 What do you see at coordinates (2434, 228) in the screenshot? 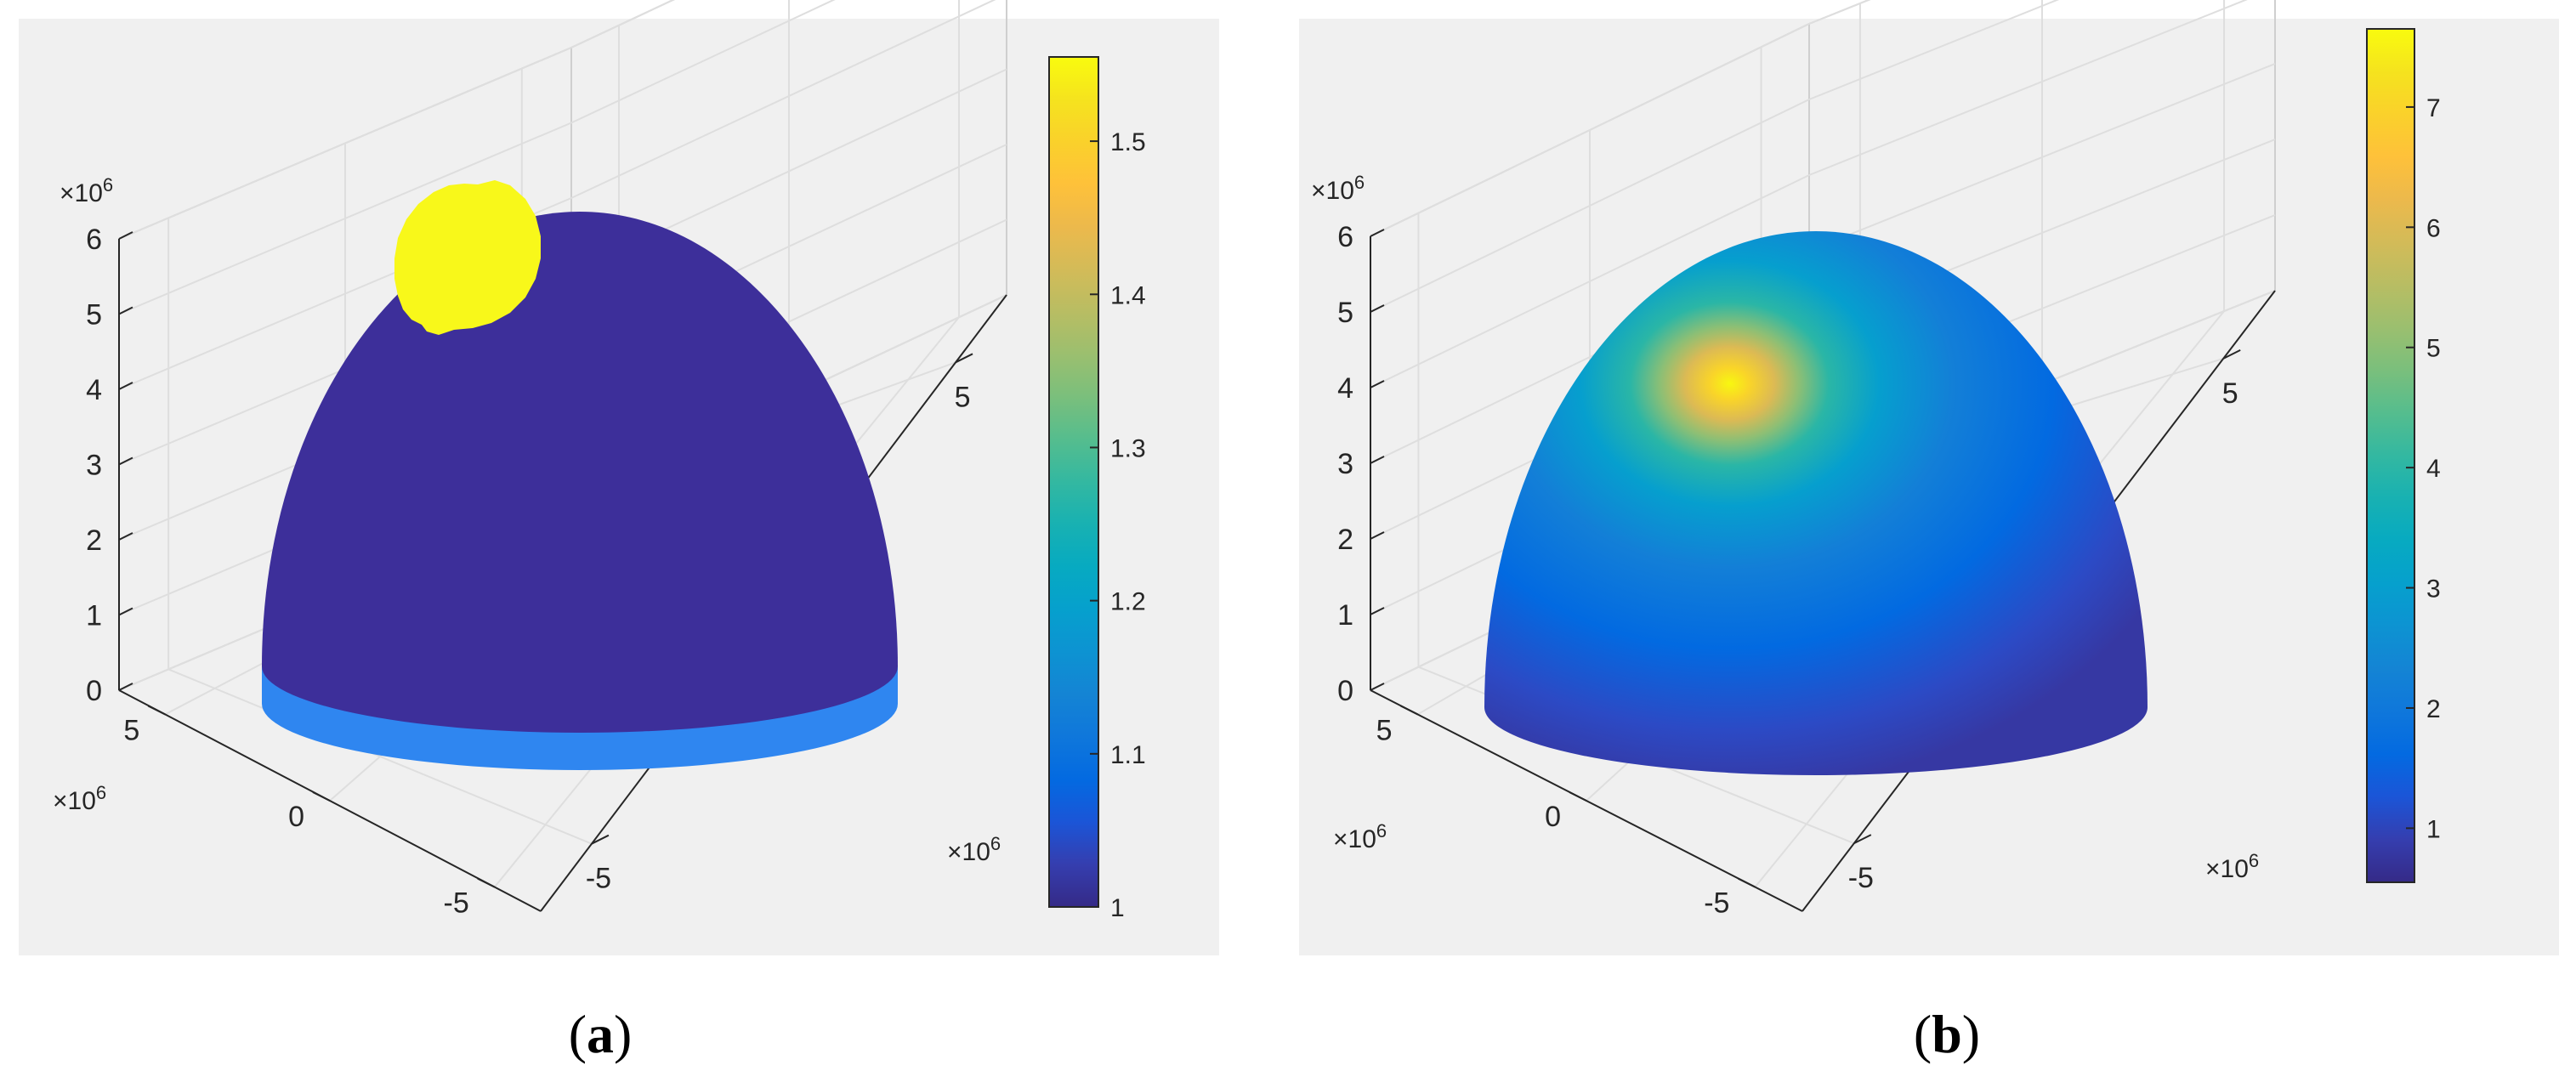
I see `colorbar-tick-label: 6` at bounding box center [2434, 228].